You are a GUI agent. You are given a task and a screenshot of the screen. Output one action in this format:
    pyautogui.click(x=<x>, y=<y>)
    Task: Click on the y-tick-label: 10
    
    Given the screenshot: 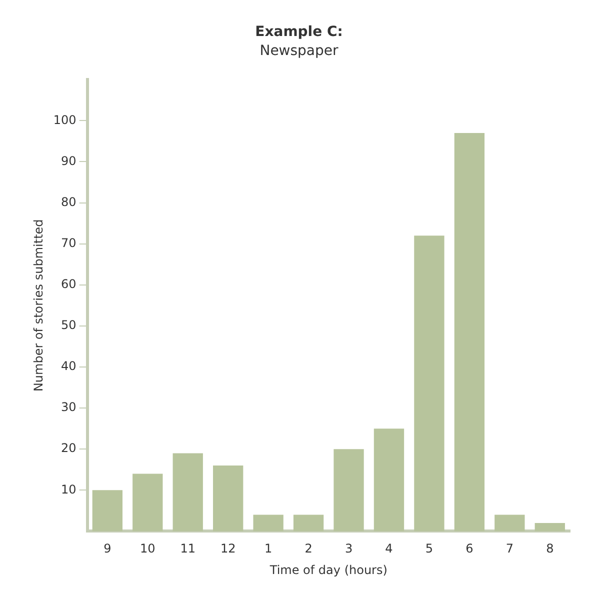 What is the action you would take?
    pyautogui.click(x=68, y=489)
    